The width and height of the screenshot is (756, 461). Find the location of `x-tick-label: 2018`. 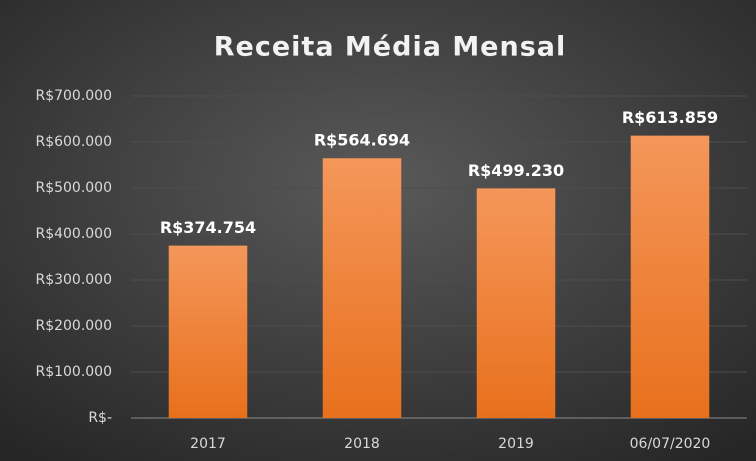

x-tick-label: 2018 is located at coordinates (362, 444).